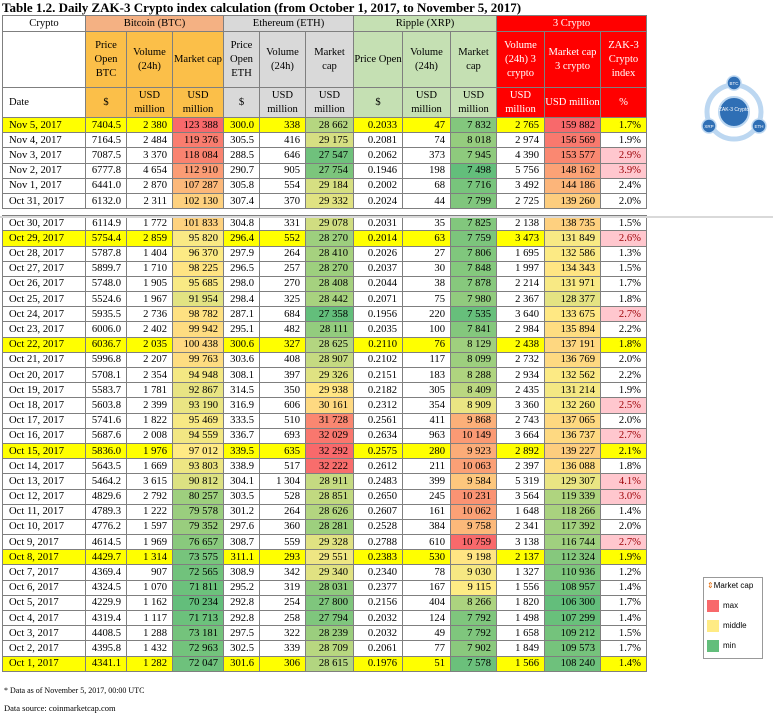  Describe the element at coordinates (623, 633) in the screenshot. I see `cell-z-i: 1.5%` at that location.